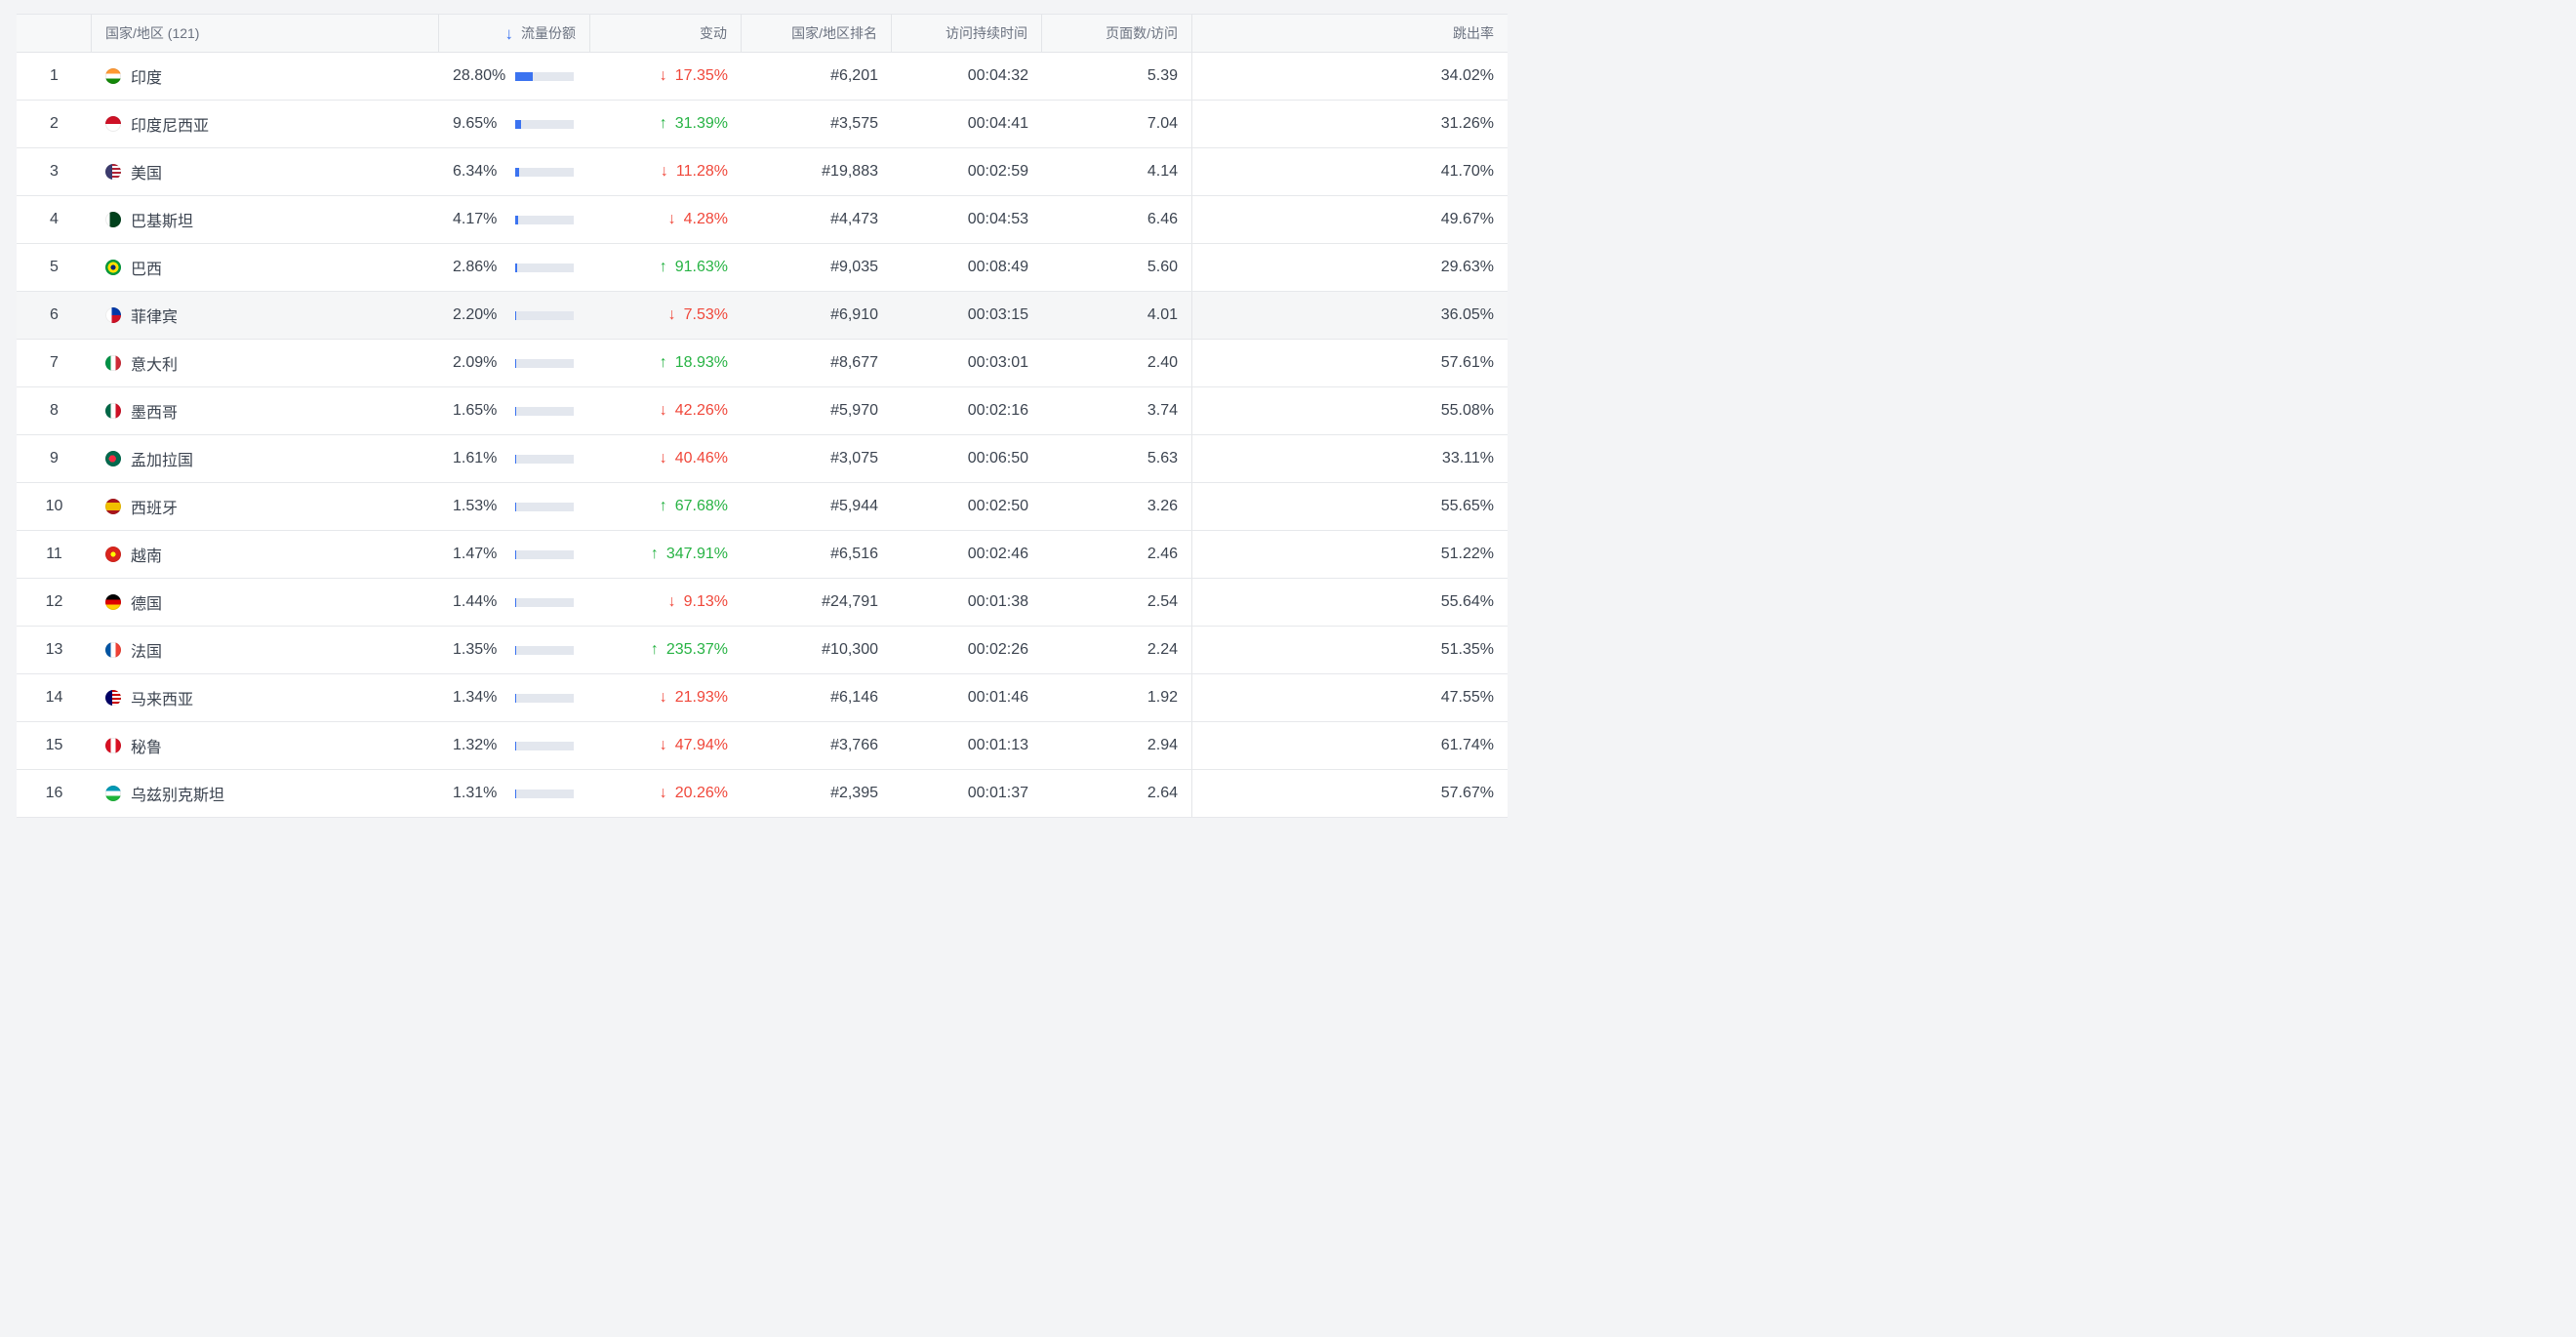 This screenshot has height=1337, width=2576. Describe the element at coordinates (147, 78) in the screenshot. I see `country-name: 印度` at that location.